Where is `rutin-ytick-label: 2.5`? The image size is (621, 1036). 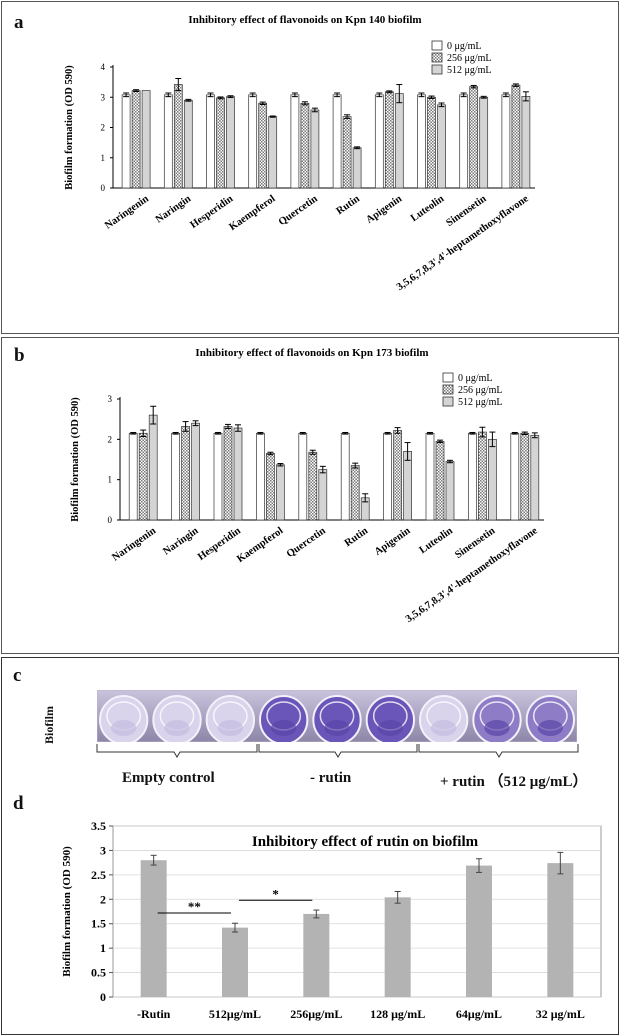
rutin-ytick-label: 2.5 is located at coordinates (98, 875).